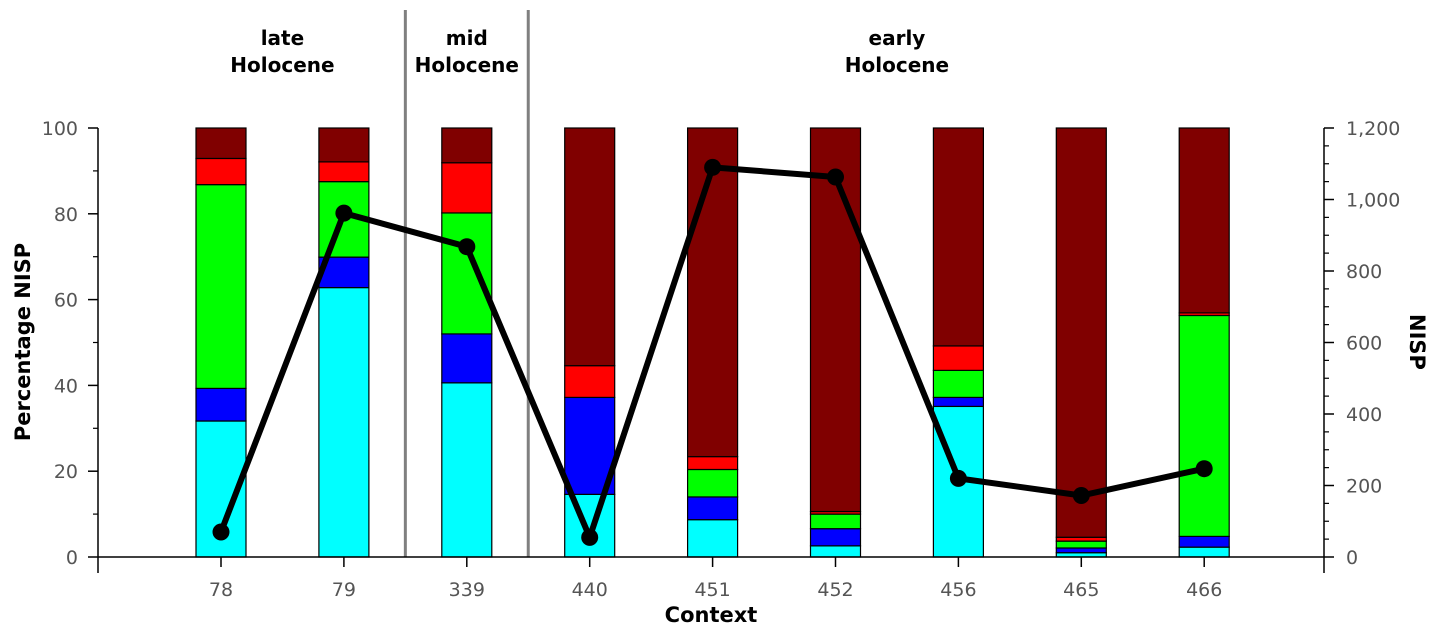 The width and height of the screenshot is (1434, 624). Describe the element at coordinates (66, 301) in the screenshot. I see `y-tick-label: 60` at that location.